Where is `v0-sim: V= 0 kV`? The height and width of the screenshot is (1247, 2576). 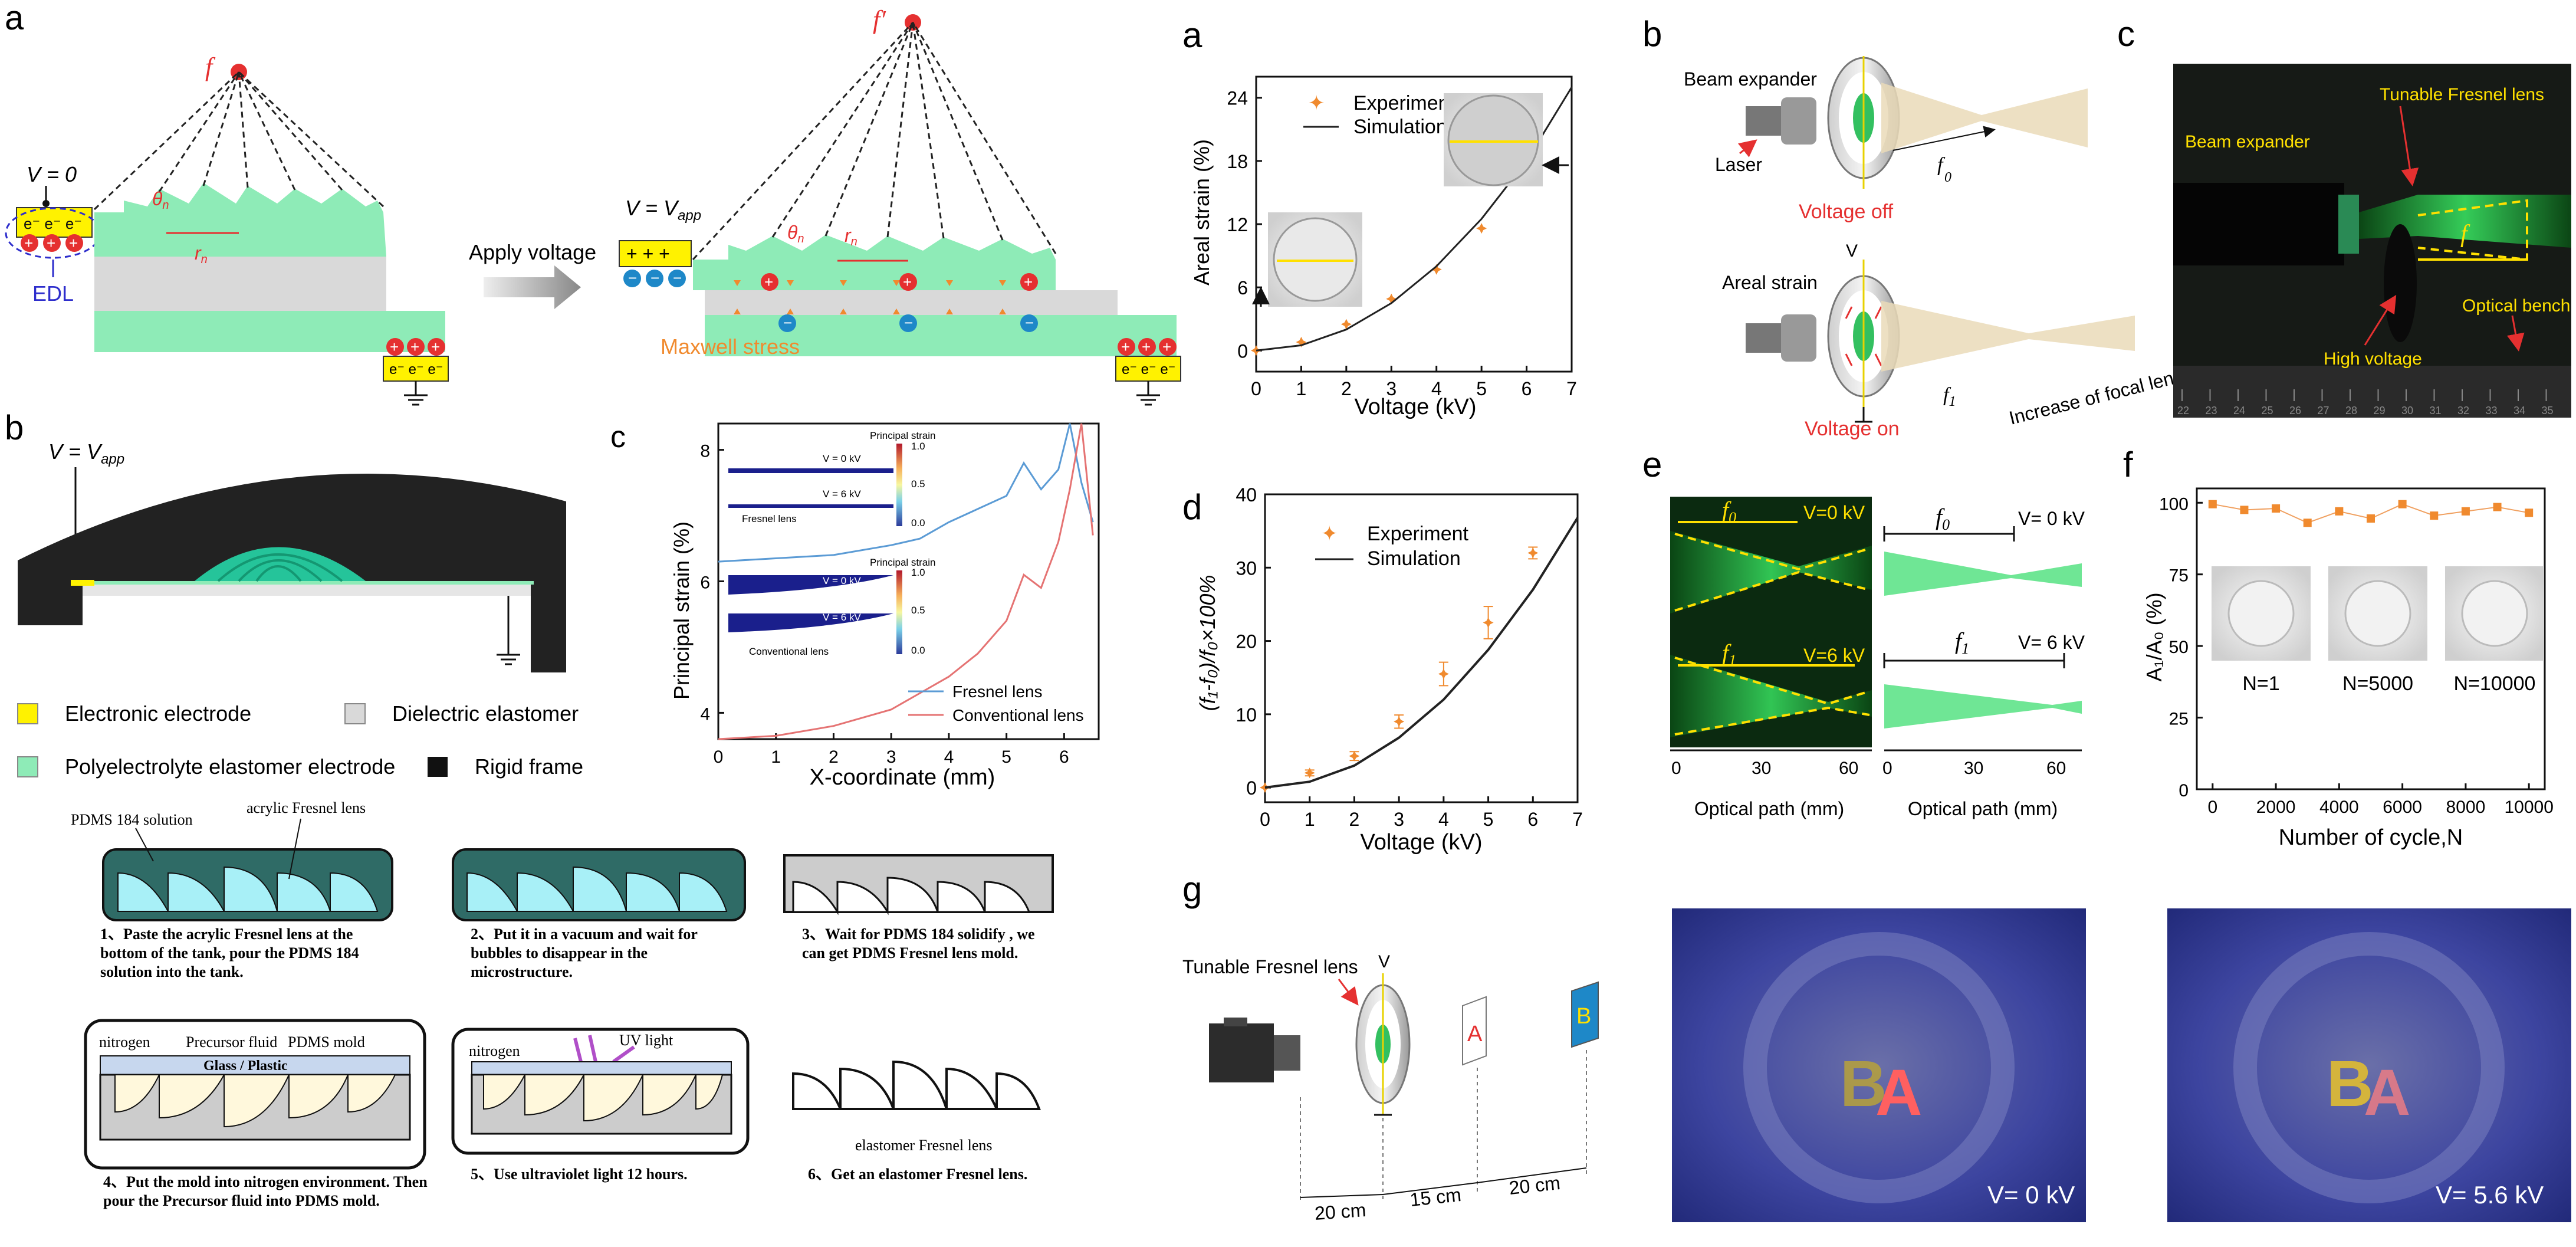 v0-sim: V= 0 kV is located at coordinates (2051, 518).